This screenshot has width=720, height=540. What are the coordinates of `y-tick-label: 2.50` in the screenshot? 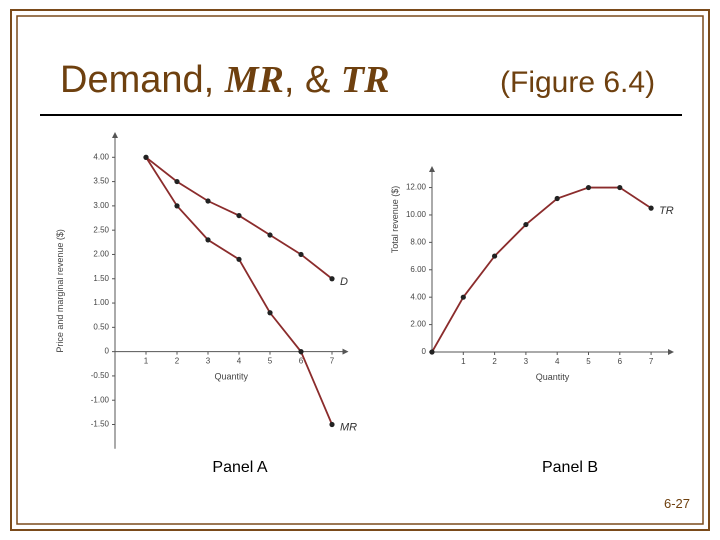 It's located at (101, 229).